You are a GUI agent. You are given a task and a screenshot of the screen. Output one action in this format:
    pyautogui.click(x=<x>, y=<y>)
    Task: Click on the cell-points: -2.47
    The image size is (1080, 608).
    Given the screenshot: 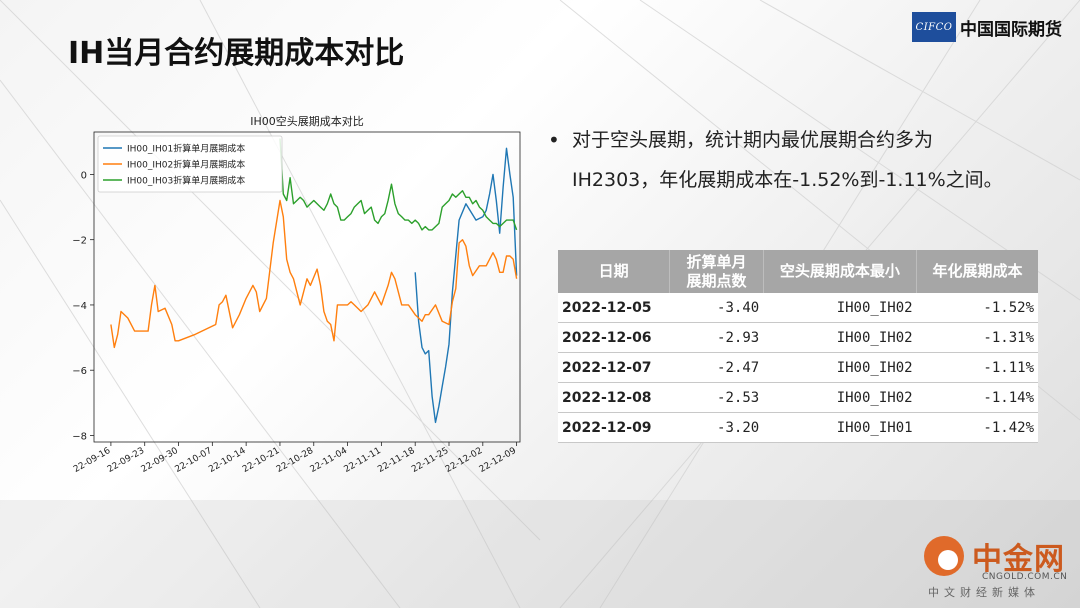 What is the action you would take?
    pyautogui.click(x=716, y=367)
    